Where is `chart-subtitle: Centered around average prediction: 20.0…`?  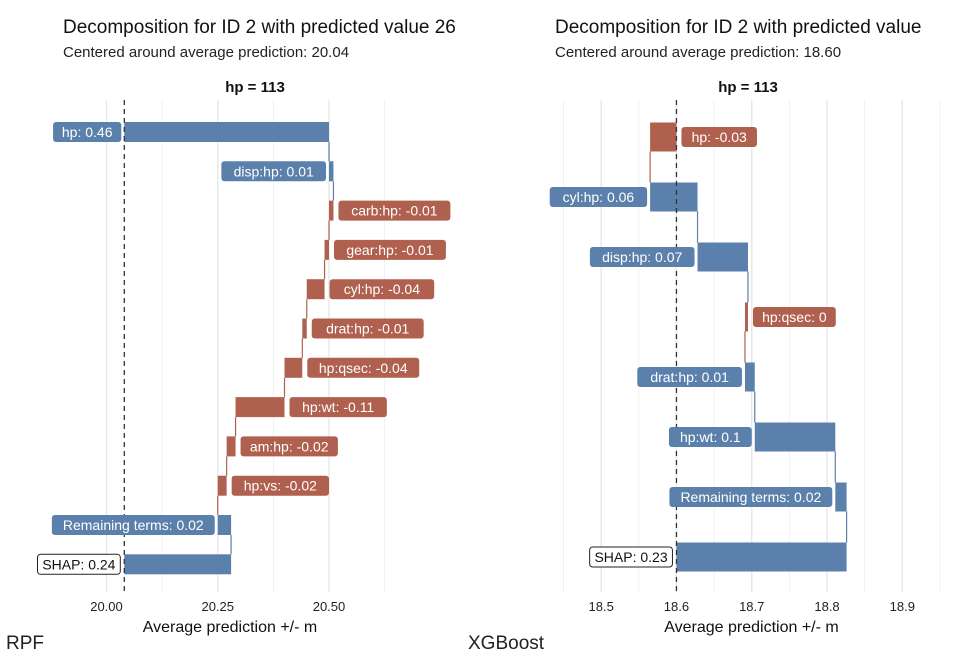 chart-subtitle: Centered around average prediction: 20.0… is located at coordinates (206, 52).